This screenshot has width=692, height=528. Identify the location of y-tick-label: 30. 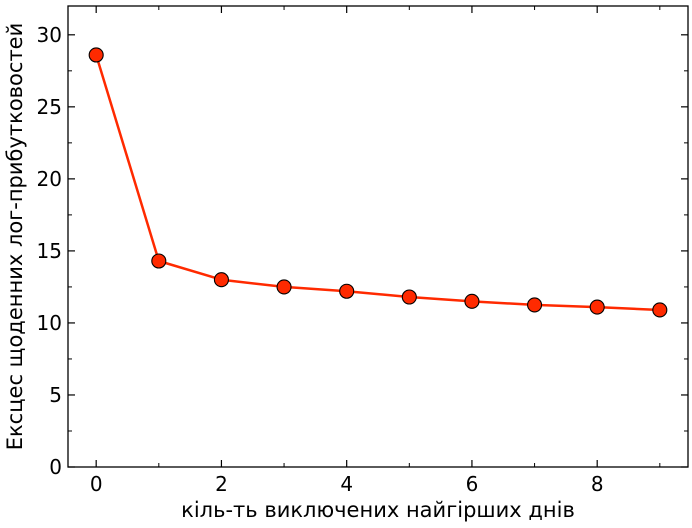
(49, 35).